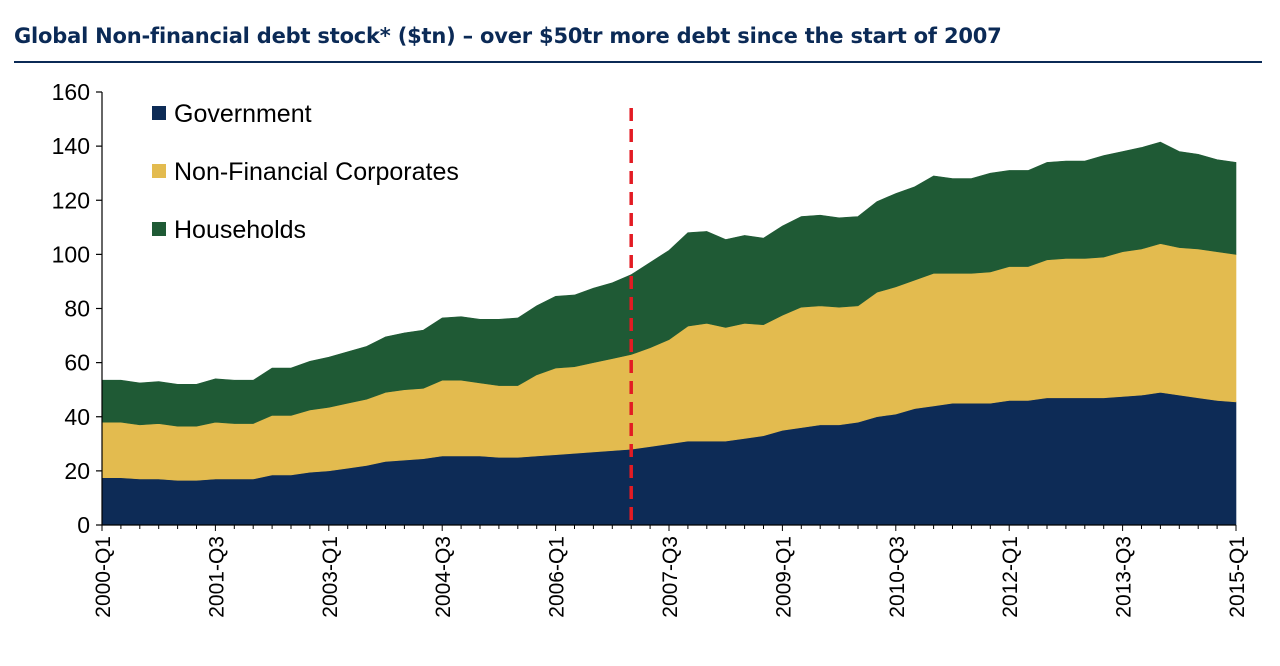 Image resolution: width=1280 pixels, height=666 pixels. Describe the element at coordinates (159, 113) in the screenshot. I see `legend-swatch-government` at that location.